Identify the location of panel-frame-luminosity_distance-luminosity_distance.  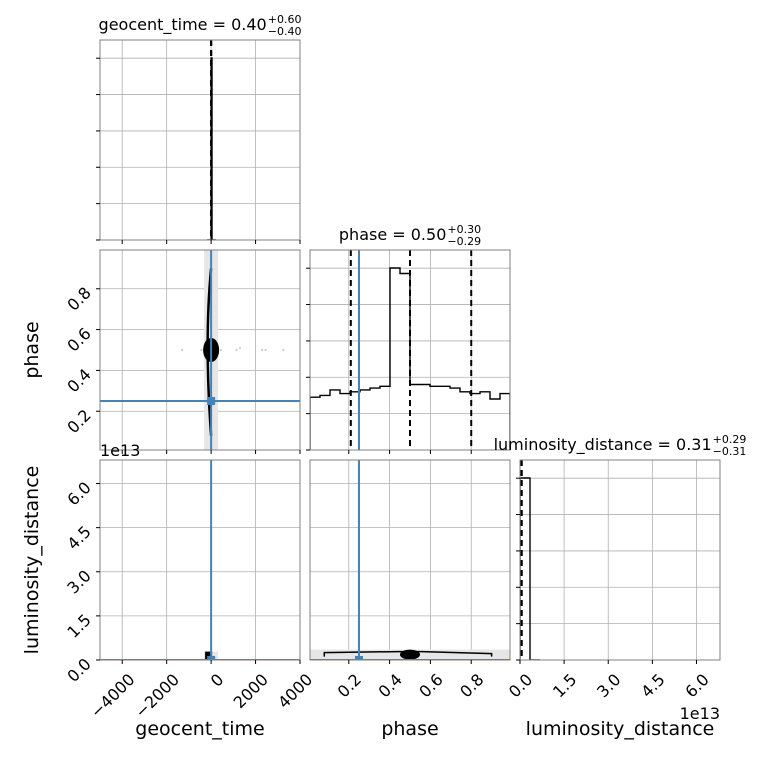
(620, 560).